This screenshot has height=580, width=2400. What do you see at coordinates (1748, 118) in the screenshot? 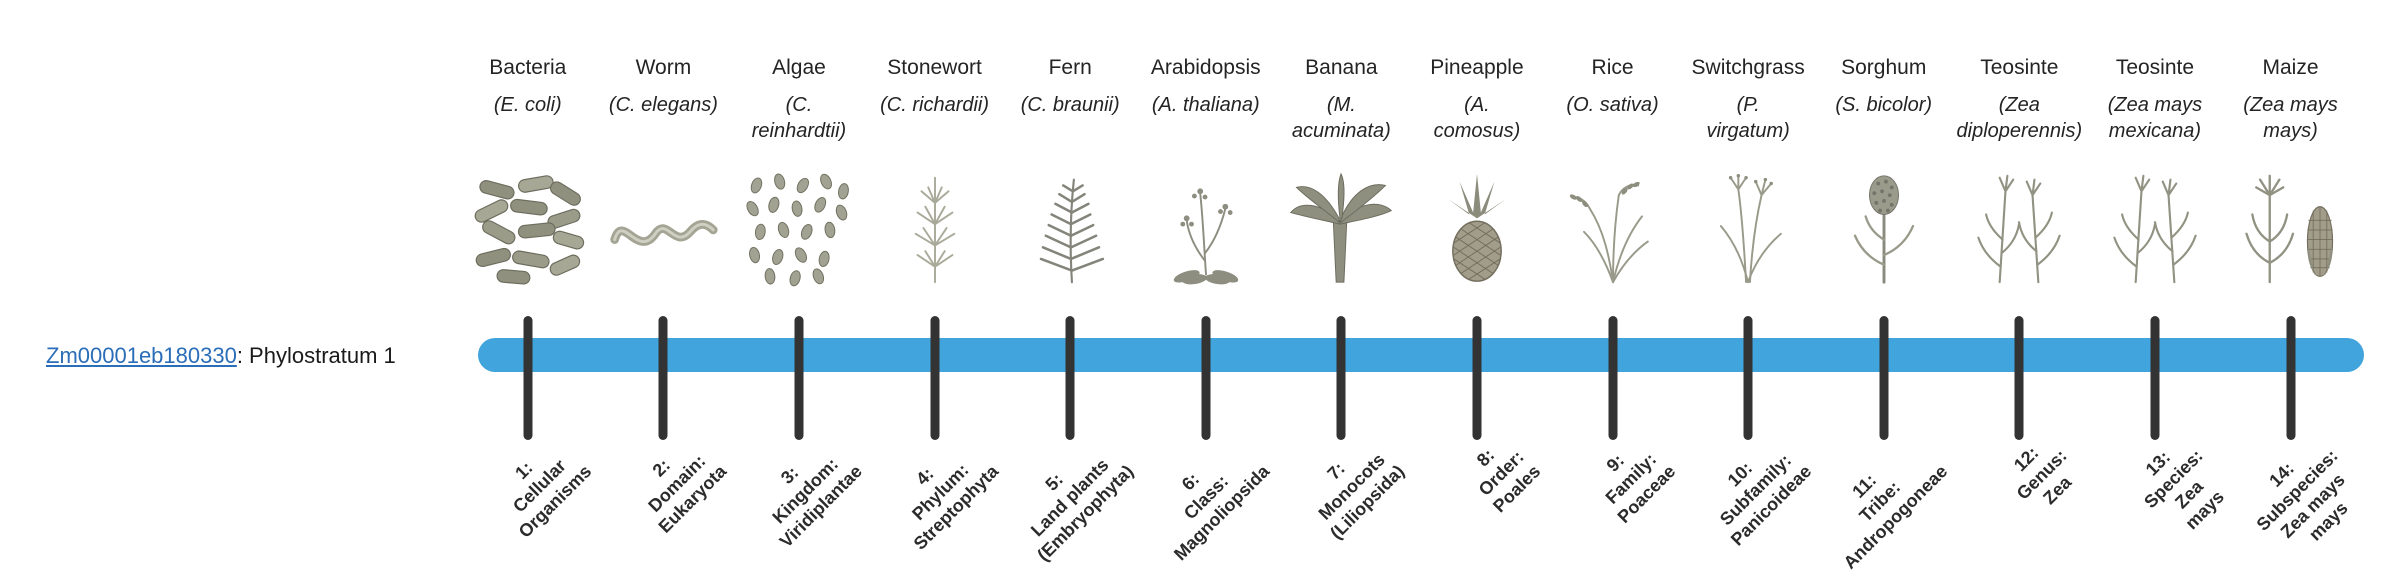
I see `organism-scientific-name: (P. virgatum)` at bounding box center [1748, 118].